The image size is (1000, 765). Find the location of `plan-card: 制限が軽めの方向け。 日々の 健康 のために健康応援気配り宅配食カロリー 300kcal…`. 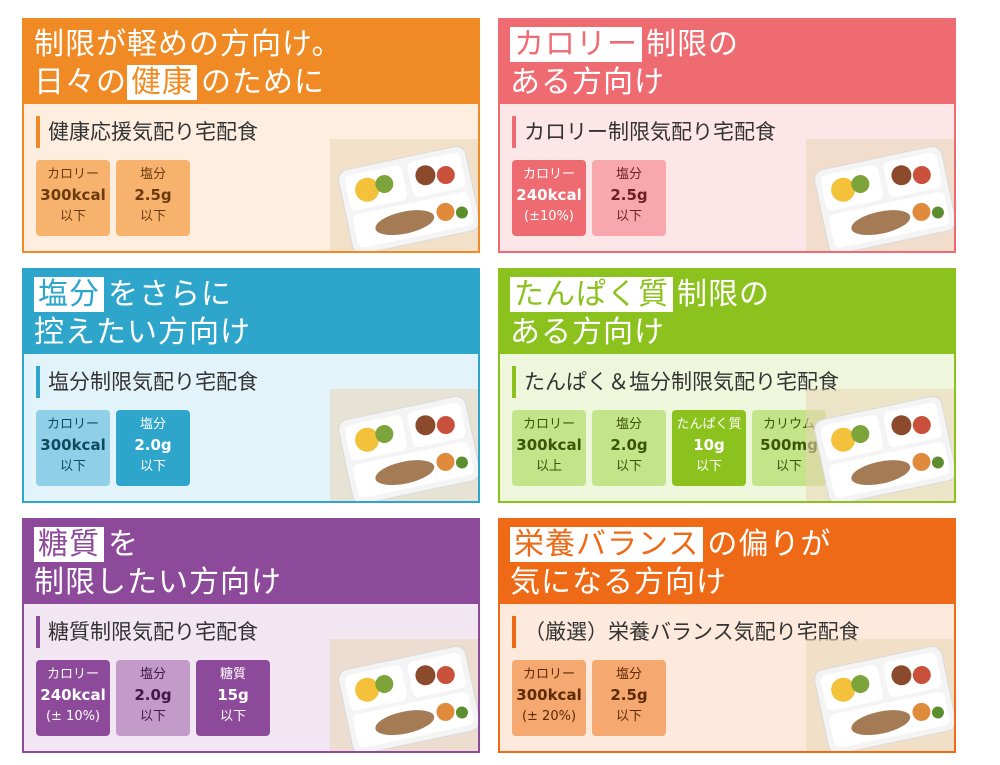

plan-card: 制限が軽めの方向け。 日々の 健康 のために健康応援気配り宅配食カロリー 300kcal… is located at coordinates (251, 135).